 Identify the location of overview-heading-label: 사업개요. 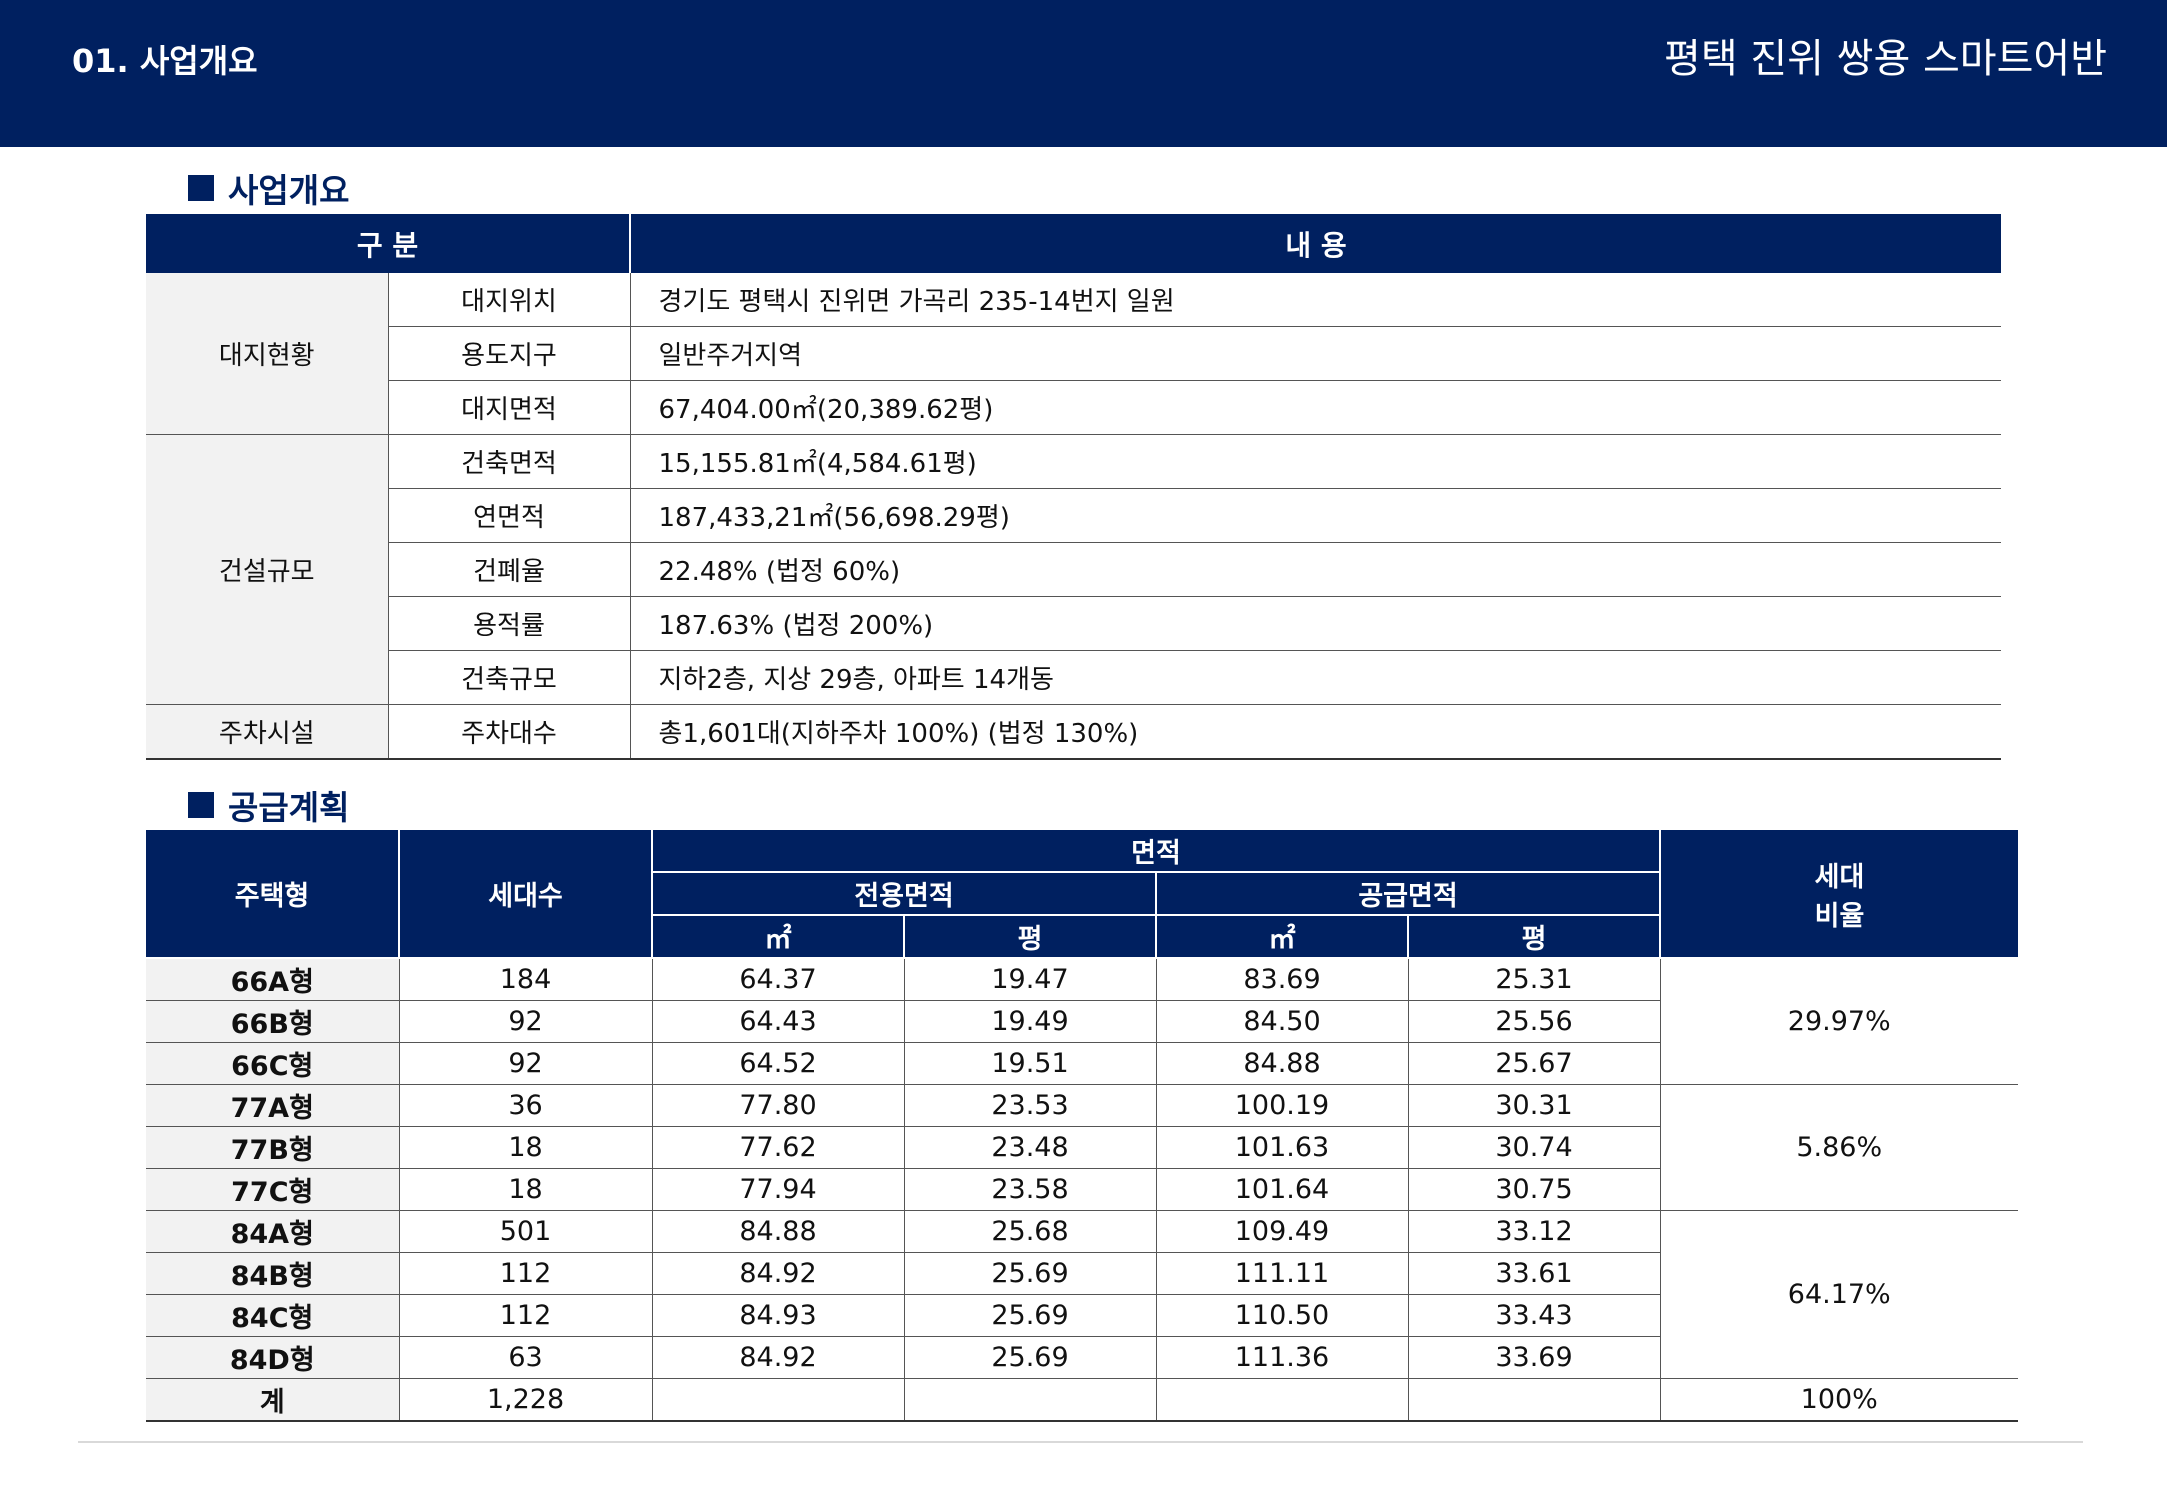
(289, 190).